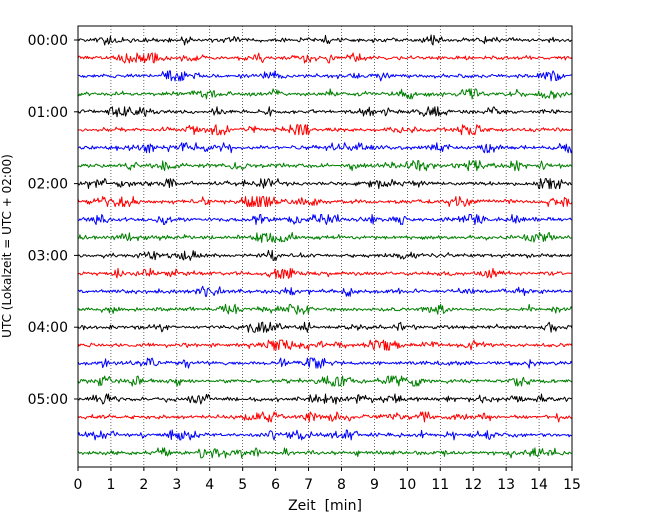 The height and width of the screenshot is (524, 650). I want to click on x-tick-label: 11, so click(440, 485).